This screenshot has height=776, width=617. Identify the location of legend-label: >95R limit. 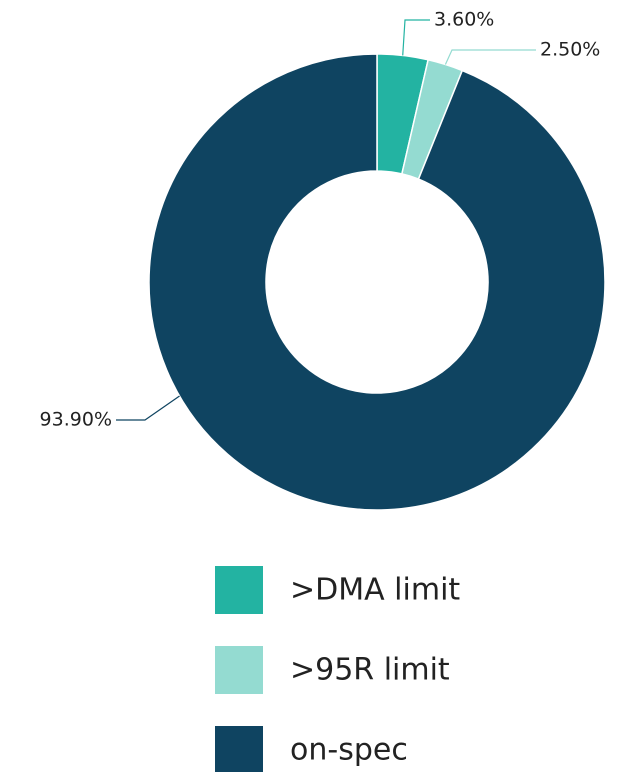
(370, 670).